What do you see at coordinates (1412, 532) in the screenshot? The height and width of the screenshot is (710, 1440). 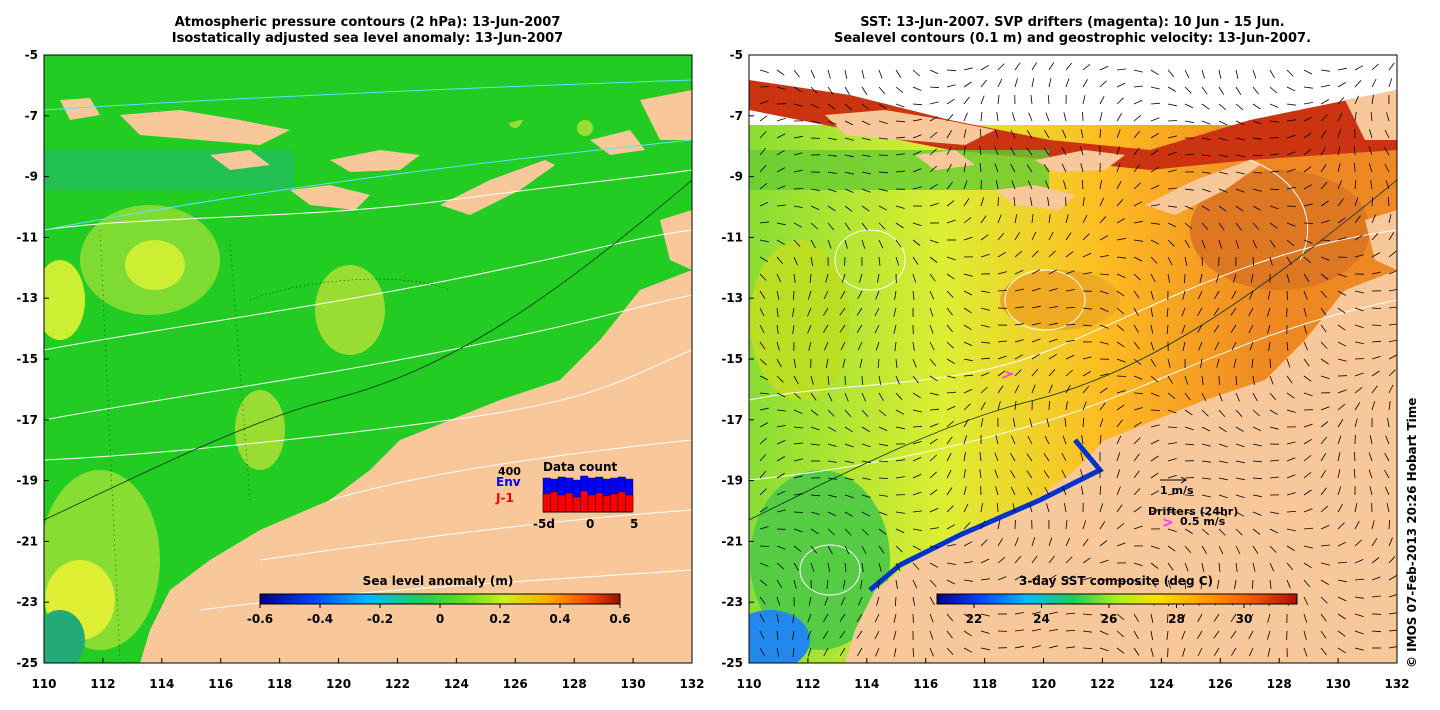 I see `copyright-notice: © IMOS 07-Feb-2013 20:26 Hobart Time` at bounding box center [1412, 532].